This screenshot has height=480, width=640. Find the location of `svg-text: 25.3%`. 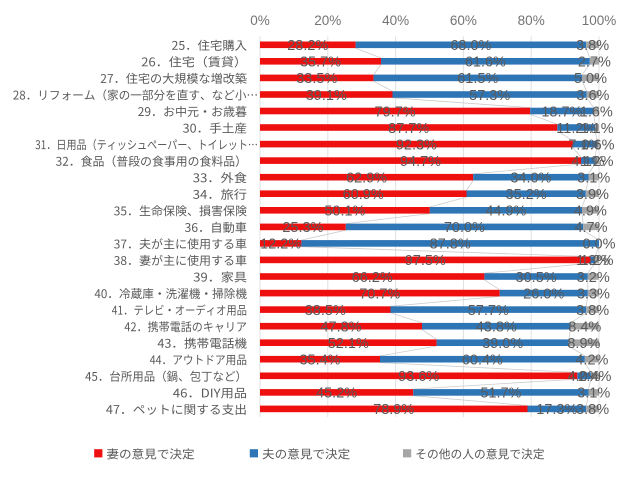

svg-text: 25.3% is located at coordinates (302, 228).